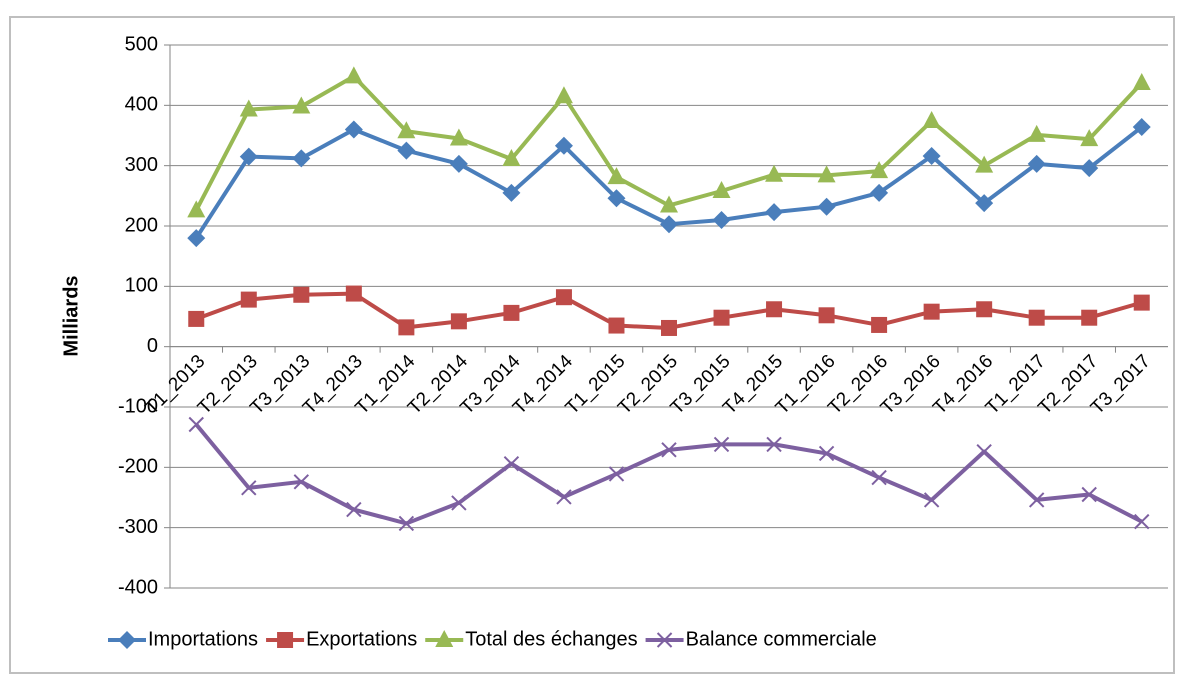 This screenshot has width=1184, height=675. What do you see at coordinates (141, 286) in the screenshot?
I see `y-tick-label: 100` at bounding box center [141, 286].